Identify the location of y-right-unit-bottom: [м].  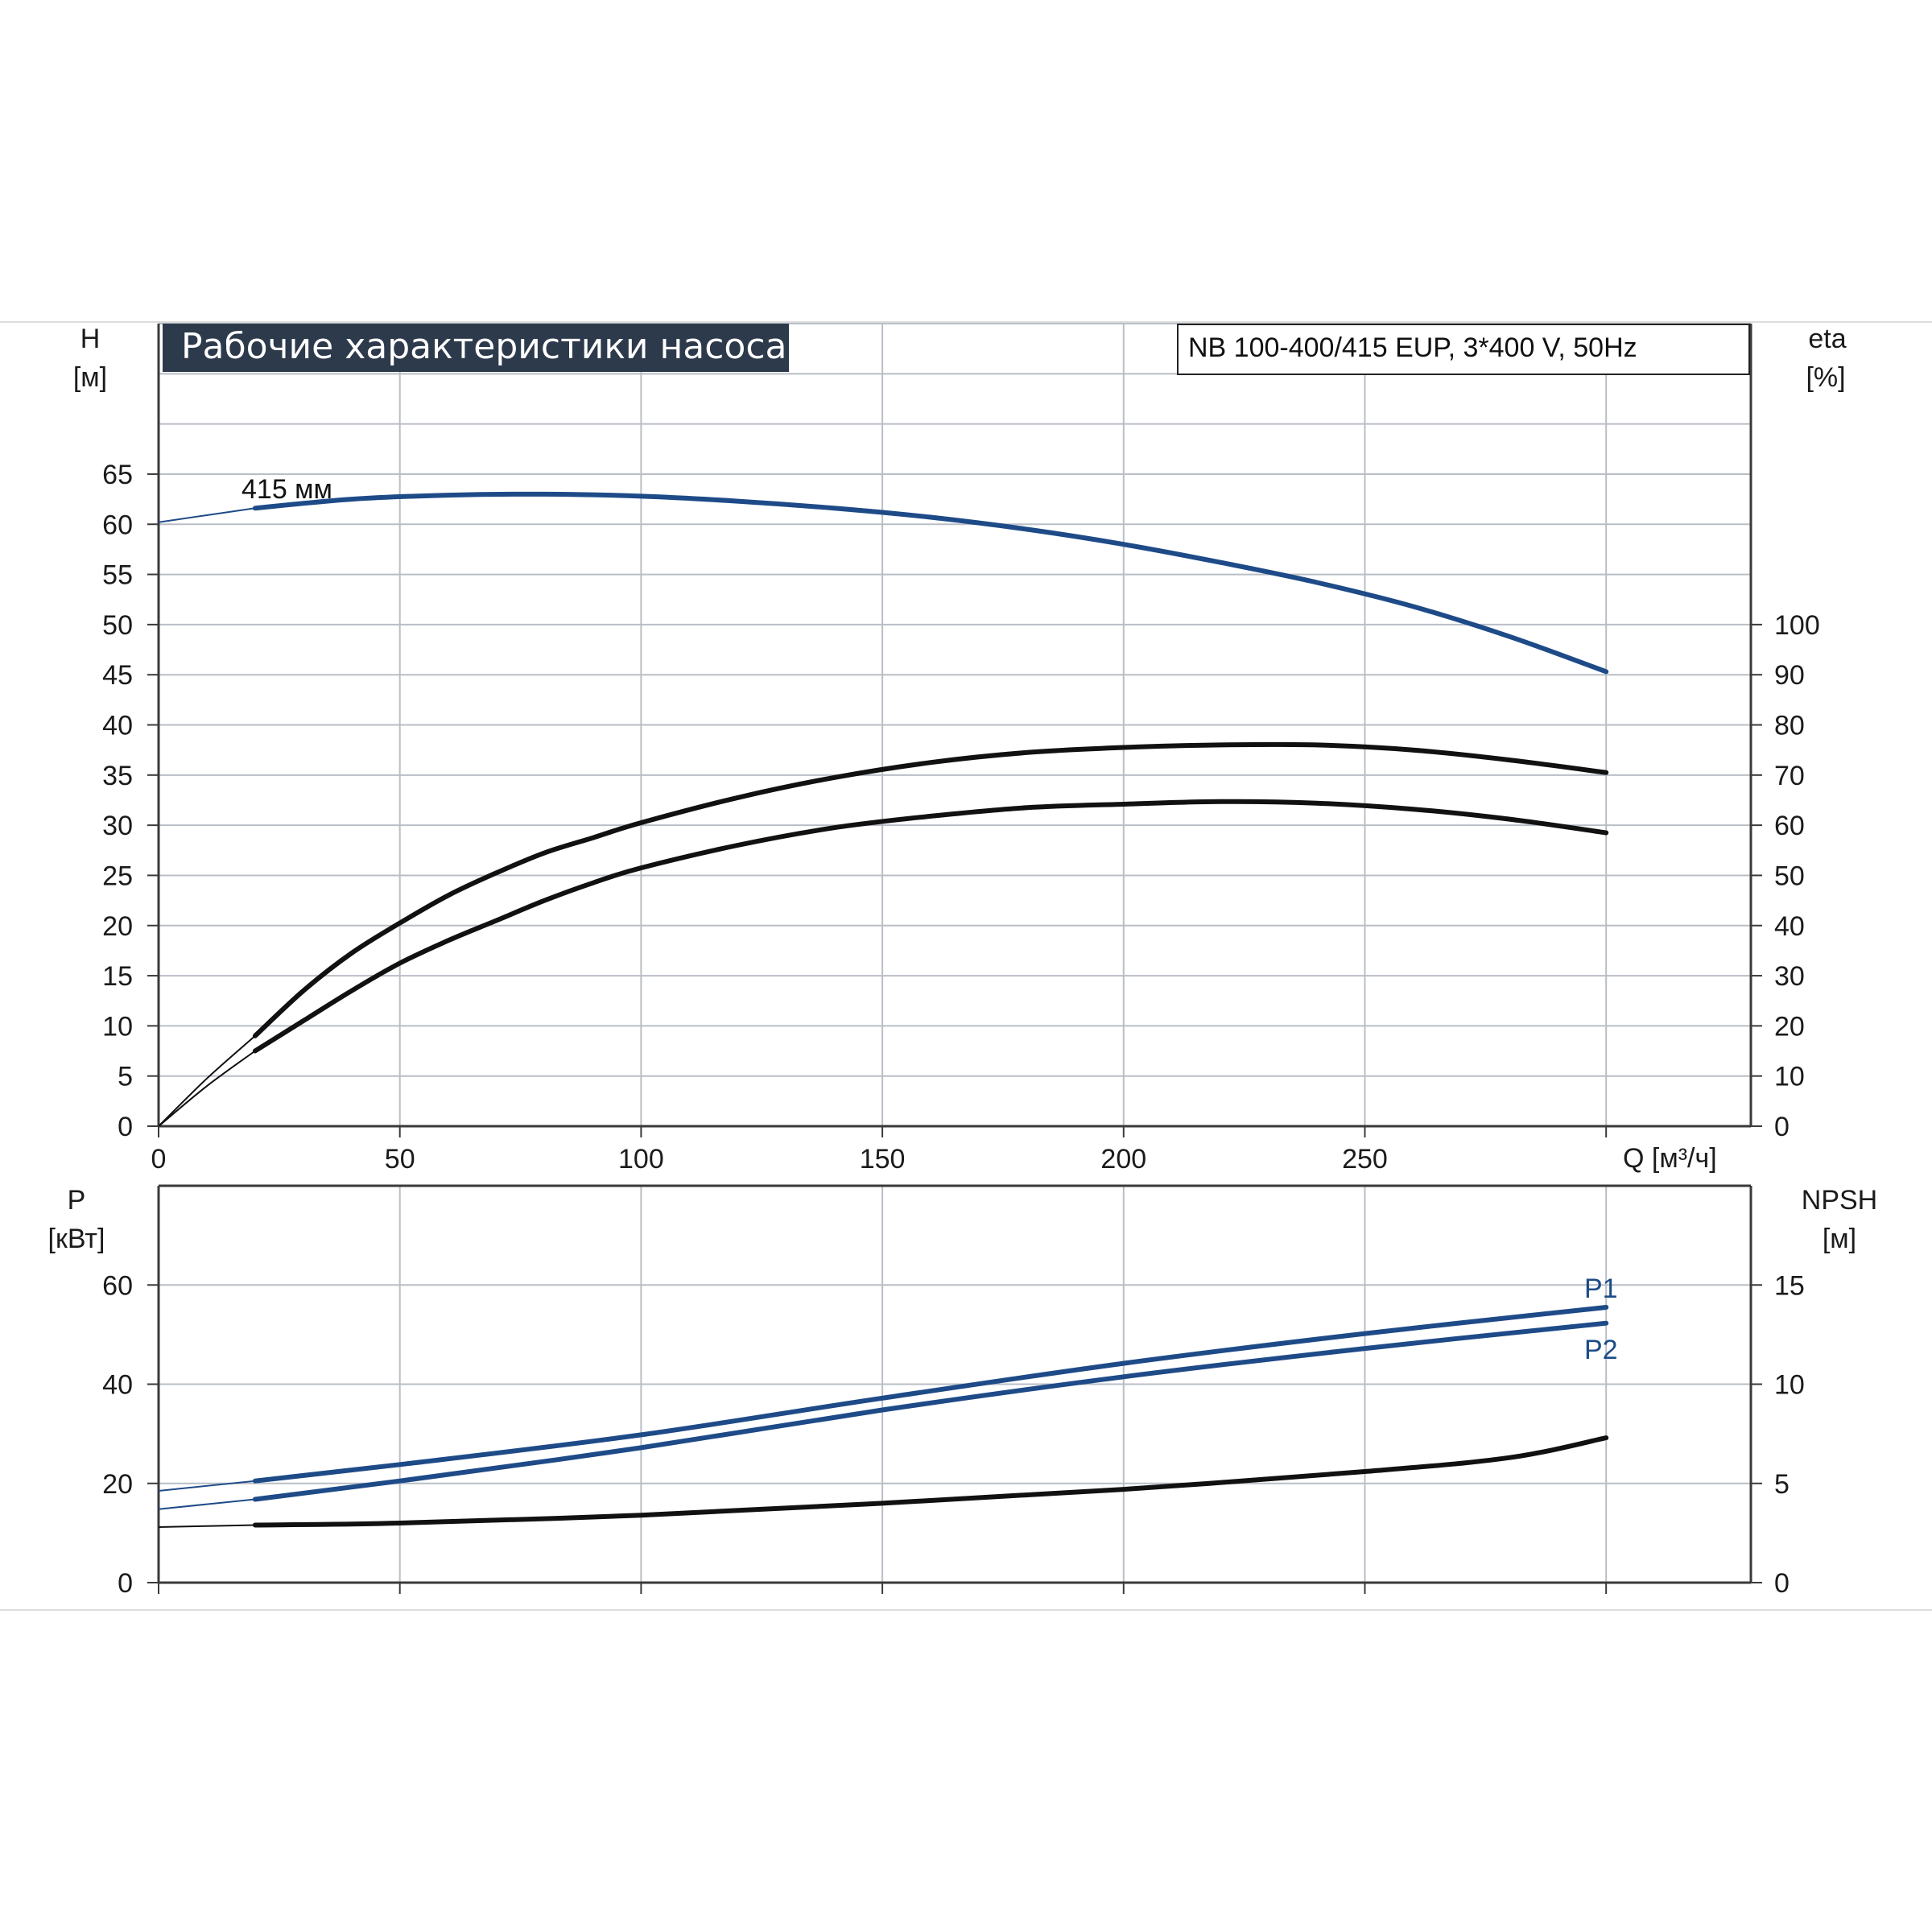
(1839, 1239).